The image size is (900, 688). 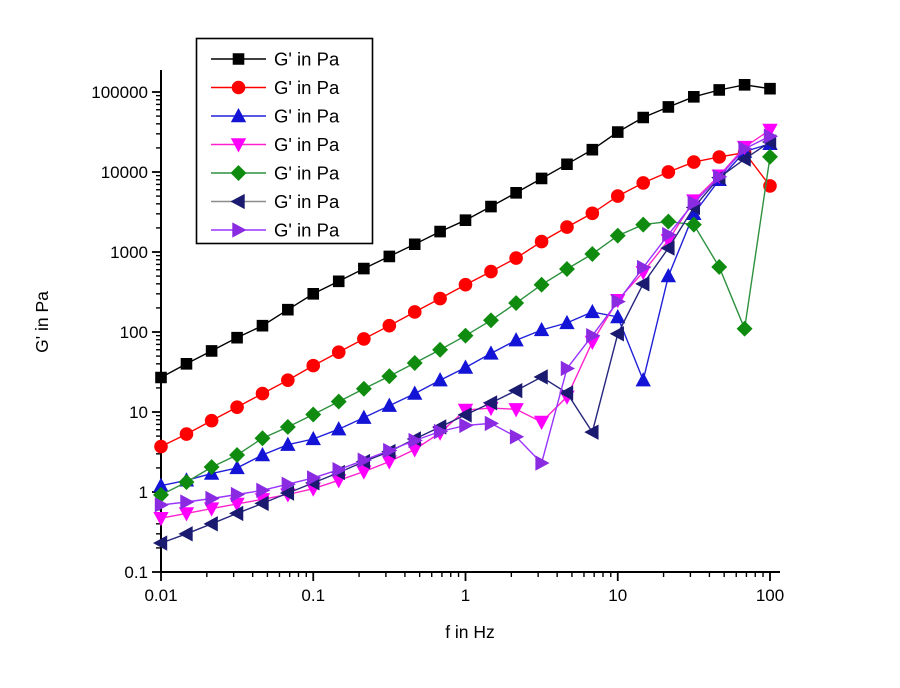 I want to click on x-tick-label: 0.01, so click(x=160, y=595).